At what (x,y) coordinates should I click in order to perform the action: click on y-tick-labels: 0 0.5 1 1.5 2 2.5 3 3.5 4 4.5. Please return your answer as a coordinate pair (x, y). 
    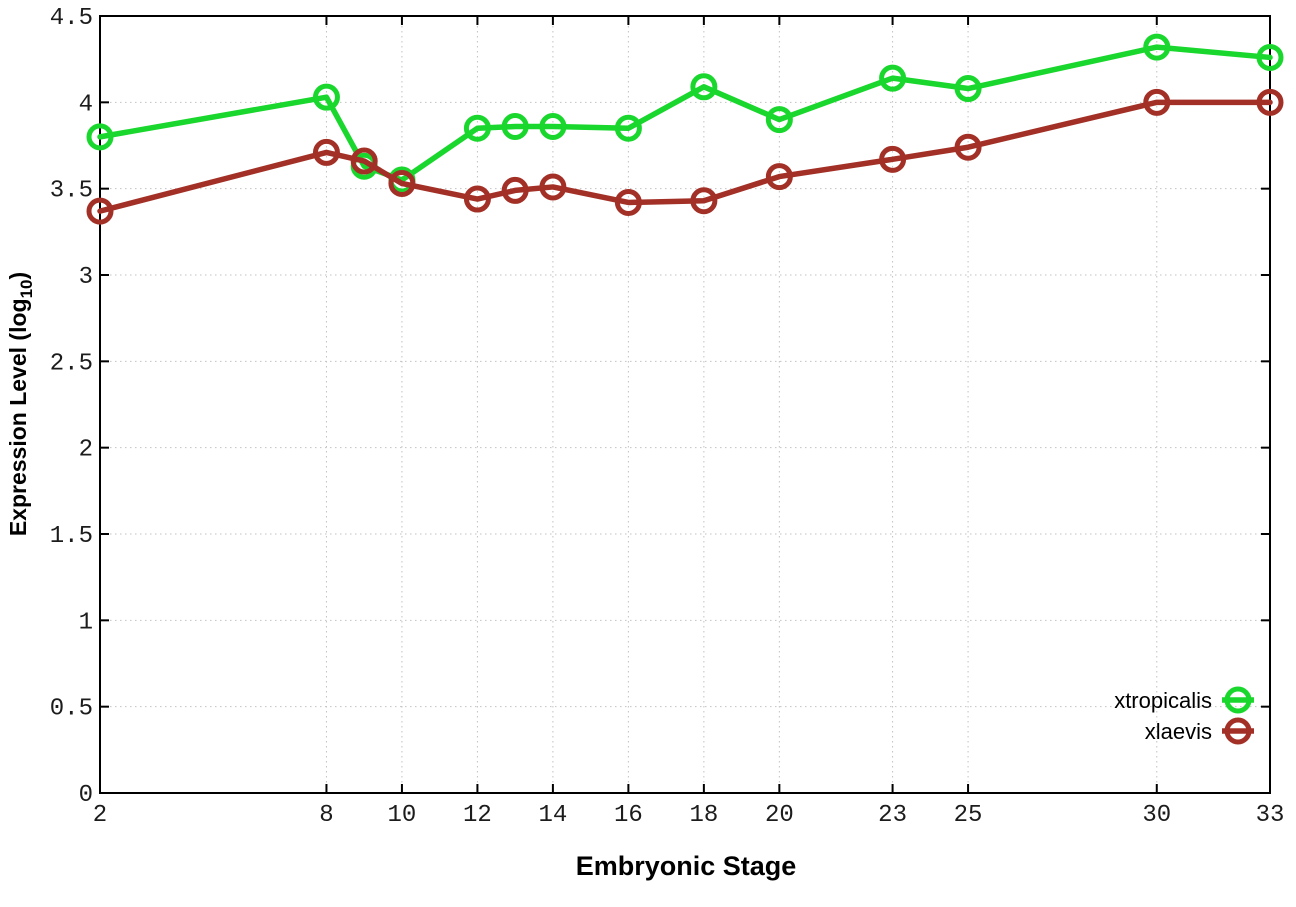
    Looking at the image, I should click on (71, 407).